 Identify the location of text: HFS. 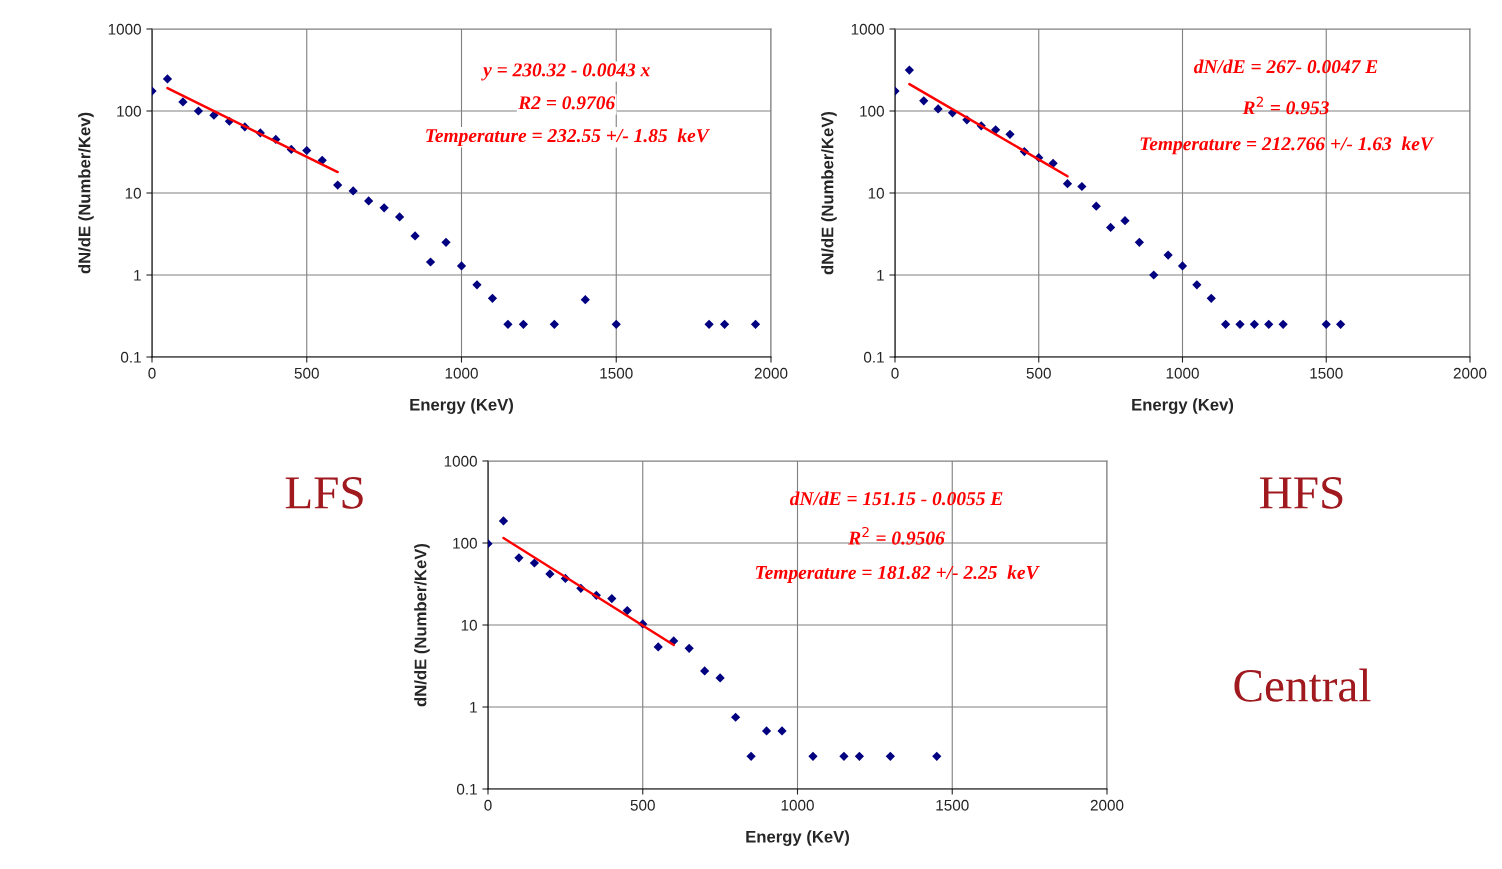
(1301, 493).